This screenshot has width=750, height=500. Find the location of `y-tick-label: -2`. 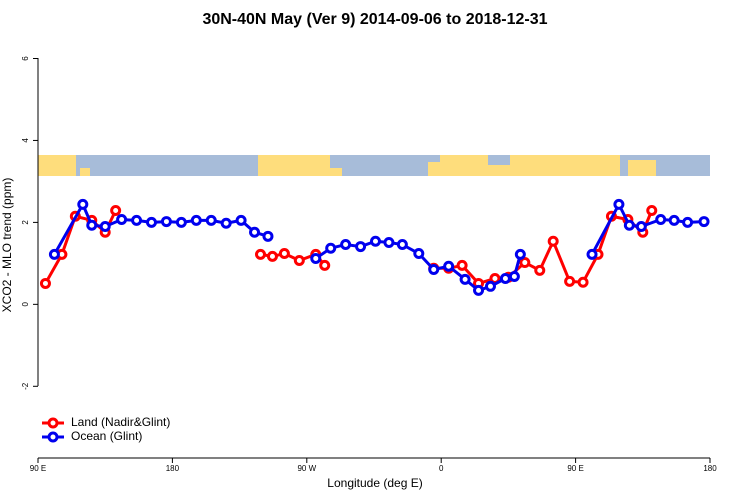

y-tick-label: -2 is located at coordinates (25, 386).